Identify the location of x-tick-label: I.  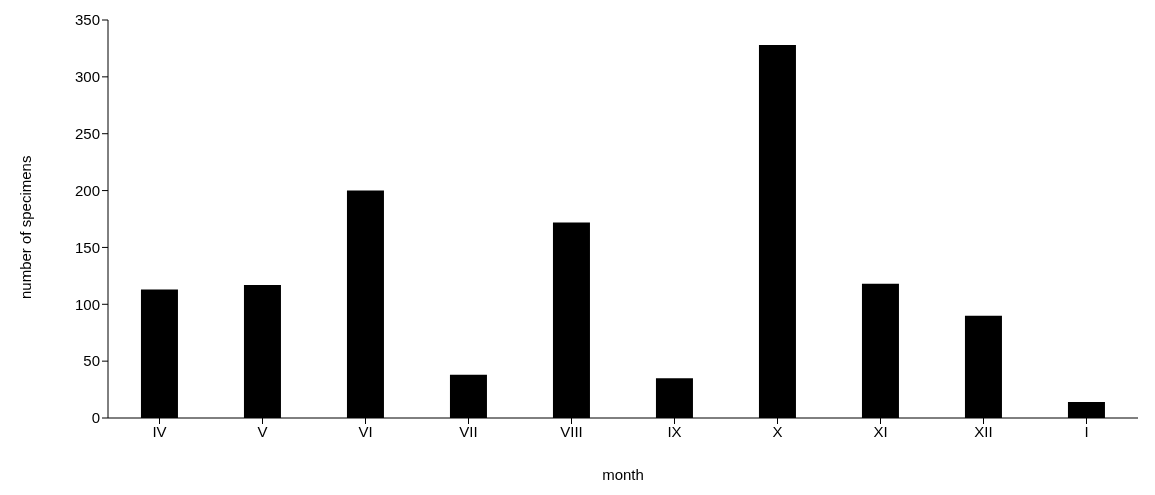
(1086, 431).